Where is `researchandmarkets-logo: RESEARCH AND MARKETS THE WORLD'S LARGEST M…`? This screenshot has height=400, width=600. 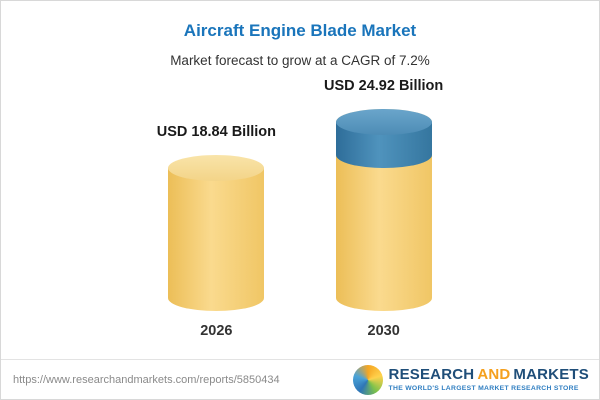
researchandmarkets-logo: RESEARCH AND MARKETS THE WORLD'S LARGEST M… is located at coordinates (470, 379).